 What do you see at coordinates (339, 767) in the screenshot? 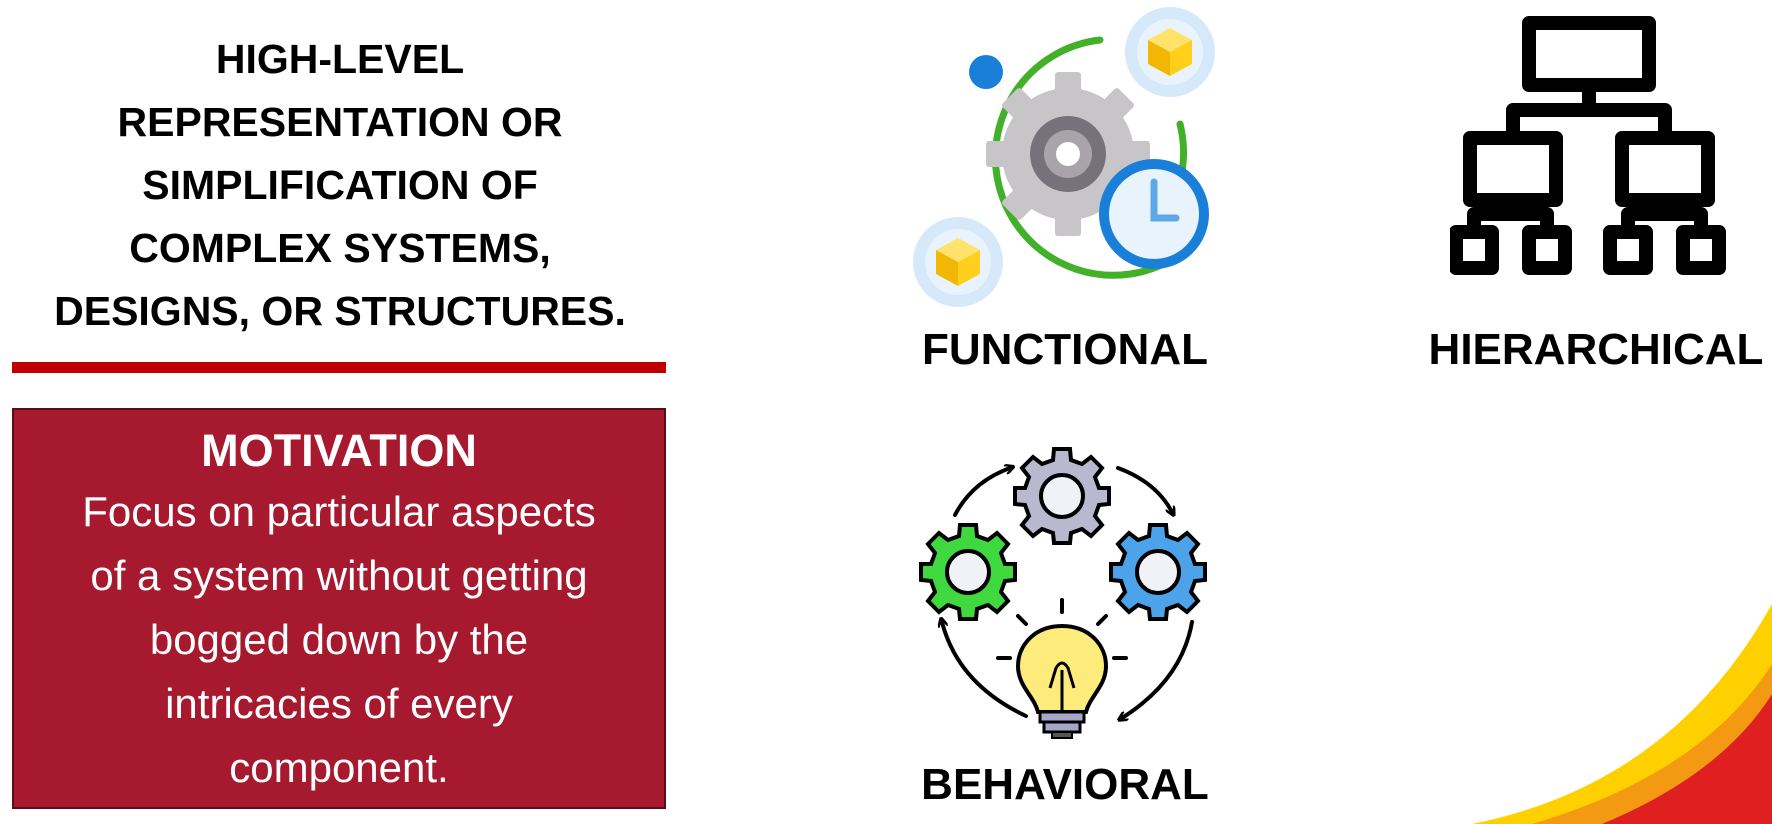
I see `motivation-line: component.` at bounding box center [339, 767].